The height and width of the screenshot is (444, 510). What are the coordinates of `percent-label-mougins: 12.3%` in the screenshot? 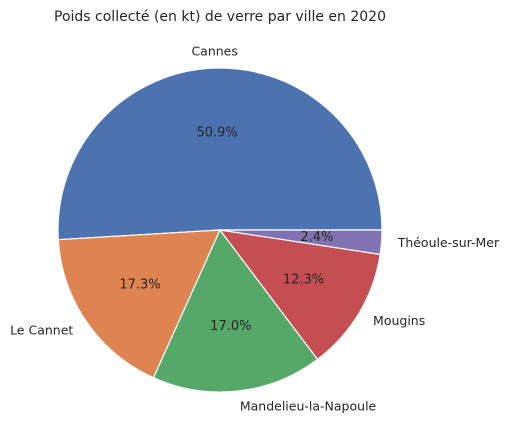 It's located at (303, 279).